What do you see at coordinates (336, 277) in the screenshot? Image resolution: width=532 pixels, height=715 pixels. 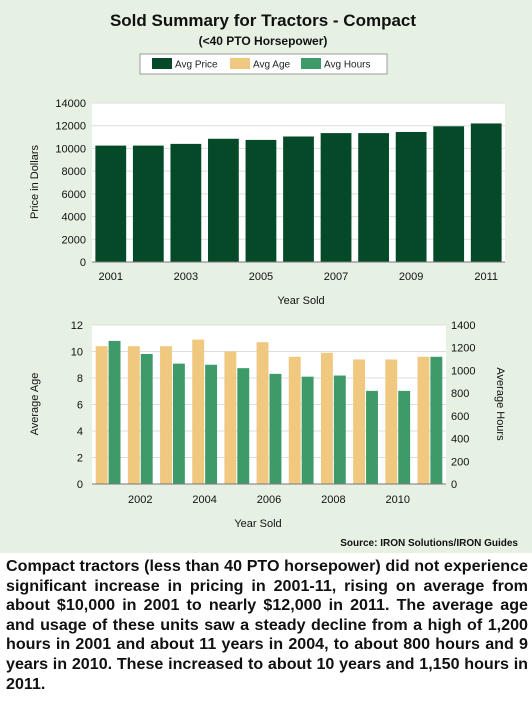 I see `top-x-tick-label: 2007` at bounding box center [336, 277].